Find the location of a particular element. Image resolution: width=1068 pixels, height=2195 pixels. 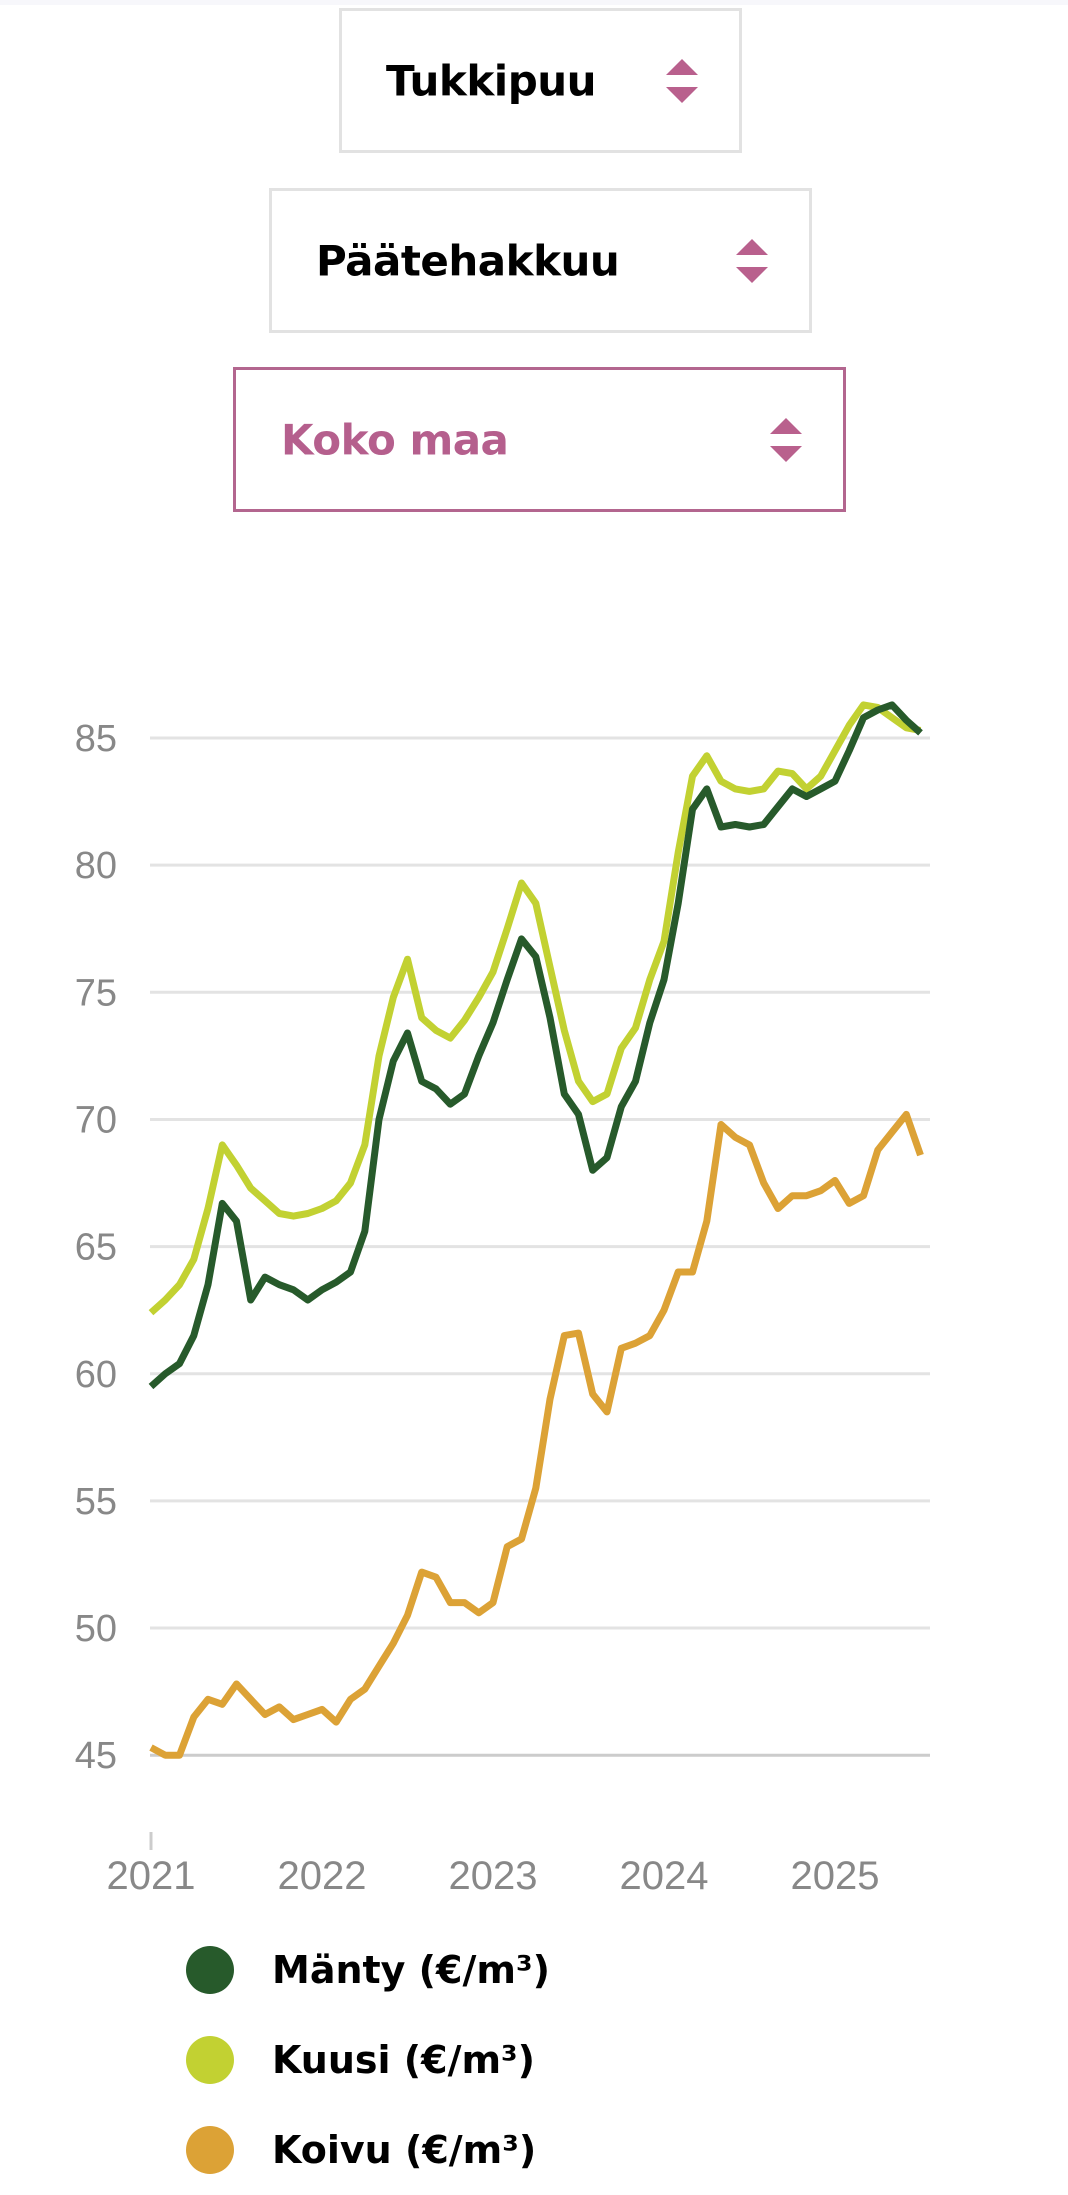

y-axis-ticks: 45 50 55 60 65 70 75 80 85 is located at coordinates (96, 1247).